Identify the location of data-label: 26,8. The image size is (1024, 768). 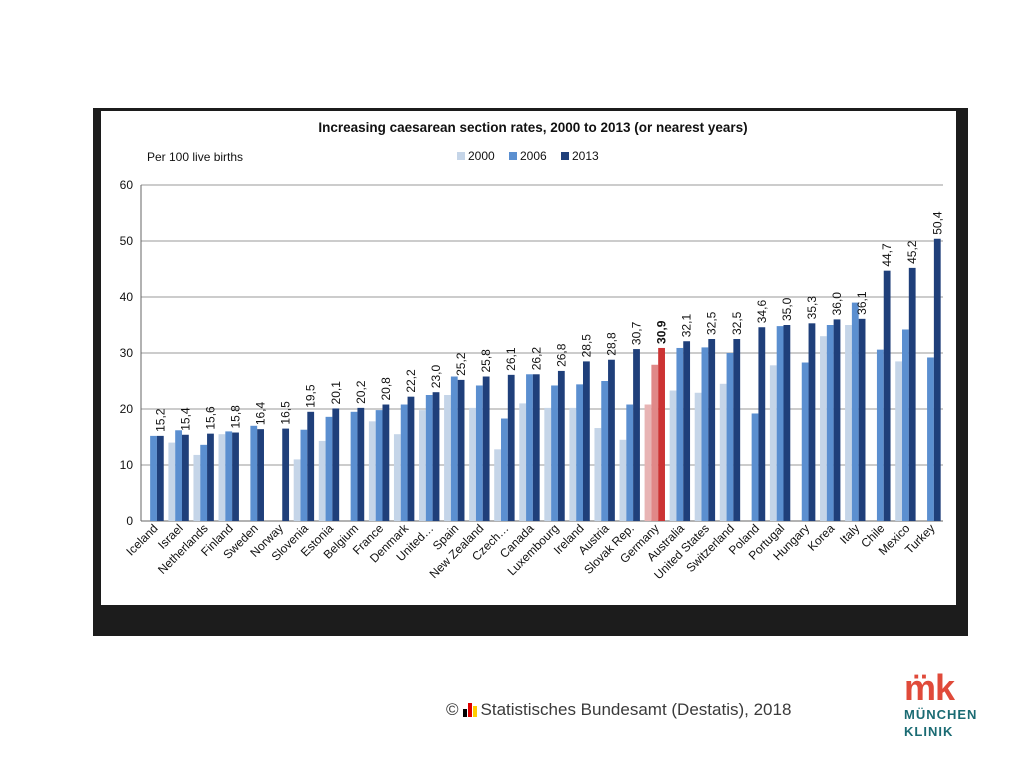
(561, 355).